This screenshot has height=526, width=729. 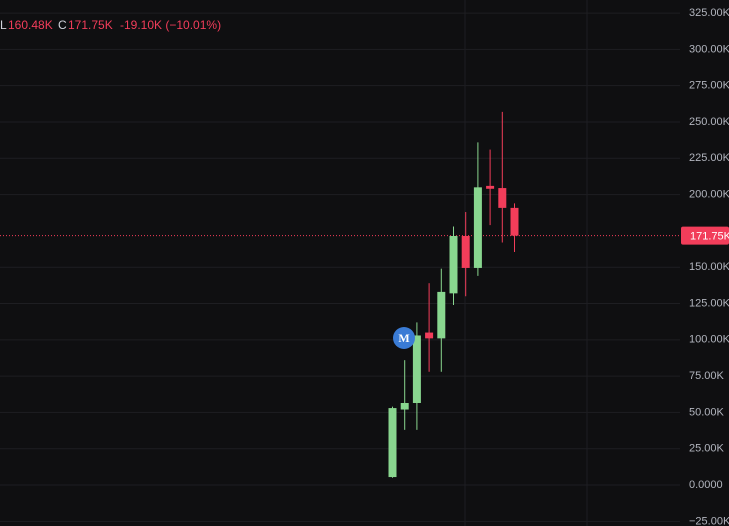 What do you see at coordinates (62, 25) in the screenshot?
I see `legend-item: C` at bounding box center [62, 25].